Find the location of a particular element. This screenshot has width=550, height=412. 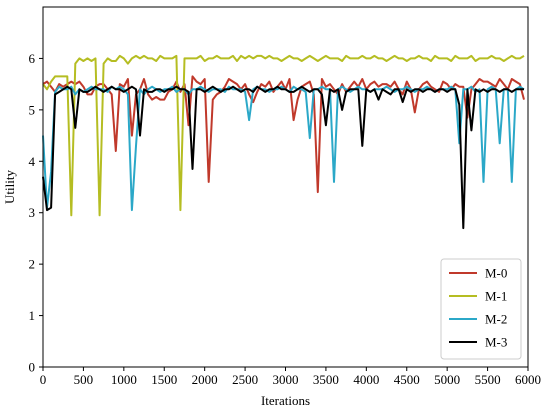

y-axis-ticks: 0 1 2 3 4 5 6 is located at coordinates (36, 213).